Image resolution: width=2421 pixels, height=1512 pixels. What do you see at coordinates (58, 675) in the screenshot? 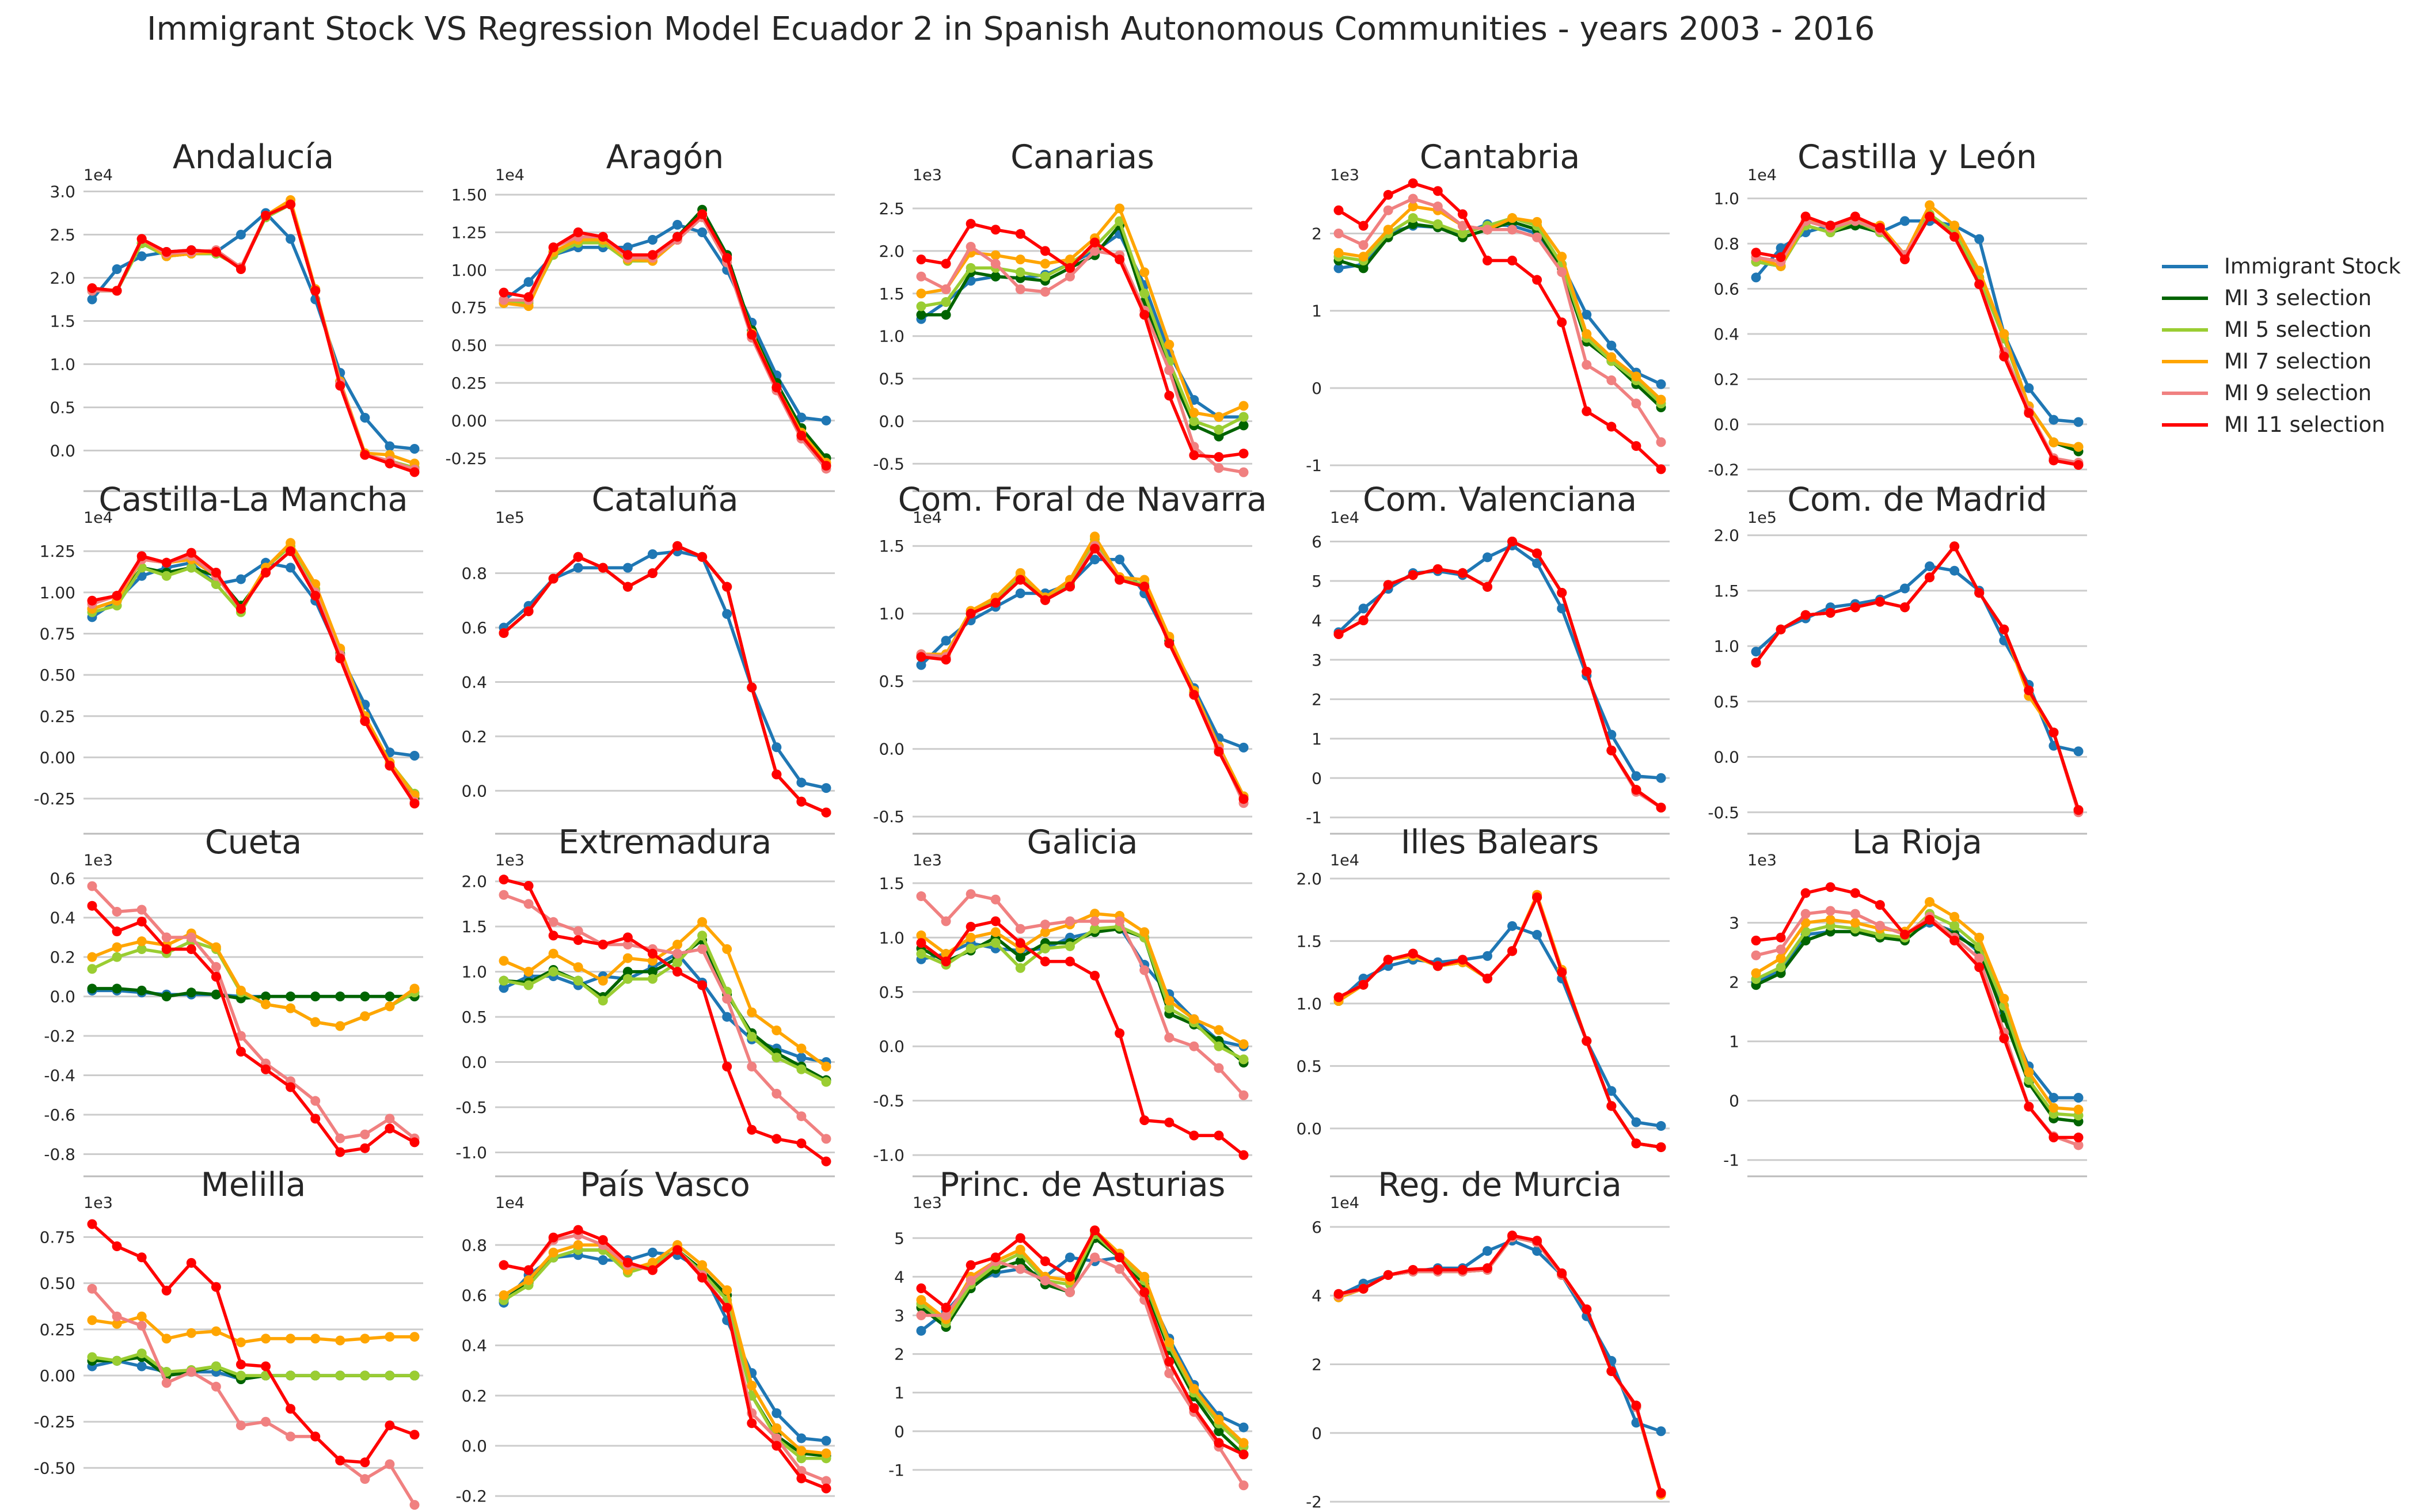
I see `y-tick-label: 0.50` at bounding box center [58, 675].